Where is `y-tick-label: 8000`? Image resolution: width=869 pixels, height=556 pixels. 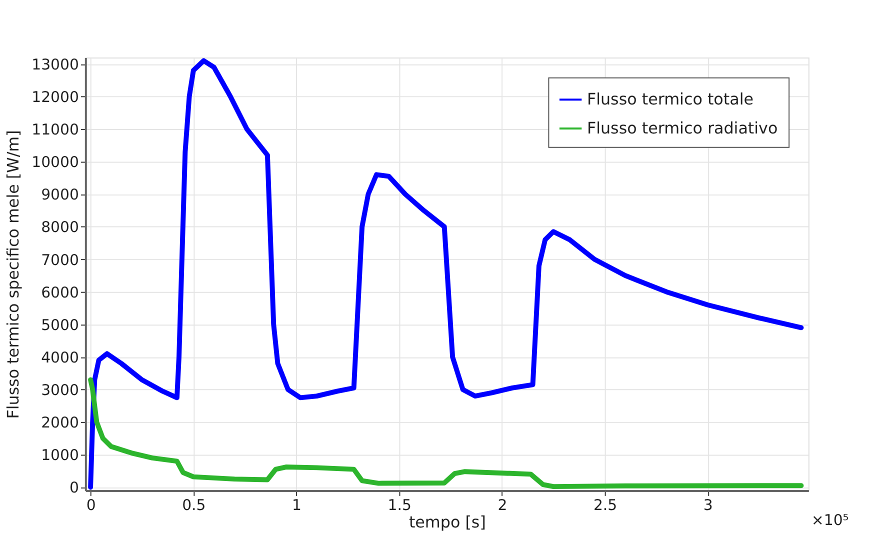
y-tick-label: 8000 is located at coordinates (60, 227).